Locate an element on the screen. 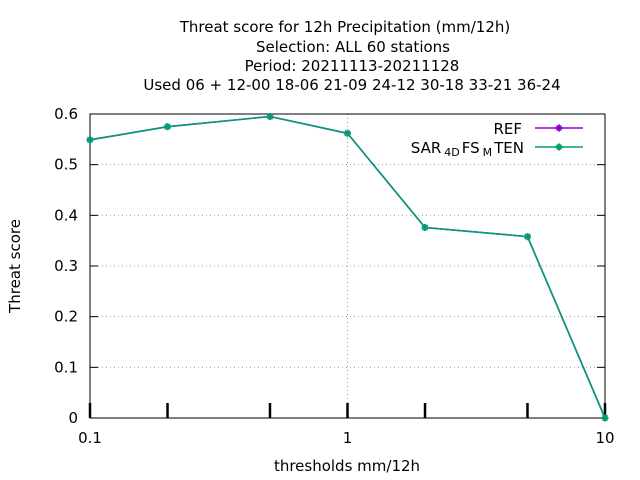 The height and width of the screenshot is (480, 640). y-tick-label: 0 is located at coordinates (73, 418).